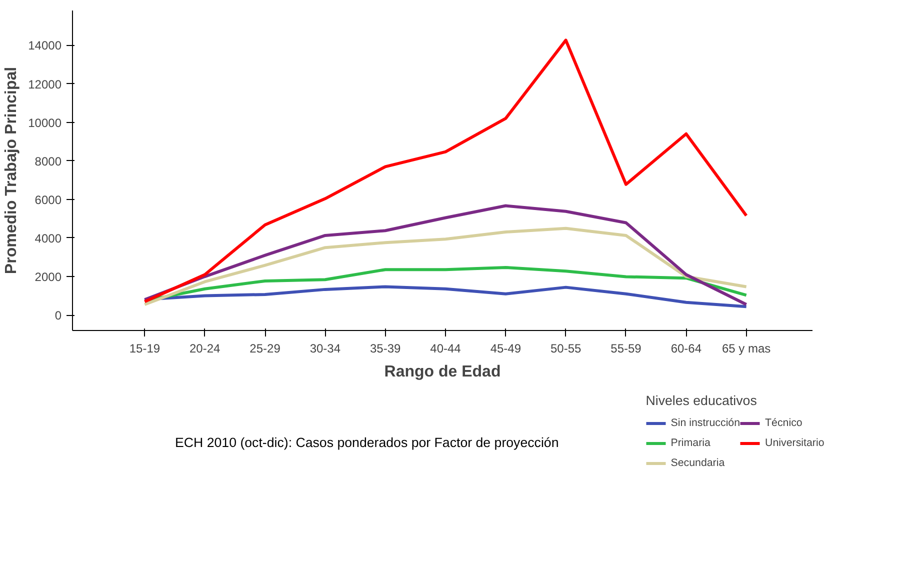 Image resolution: width=901 pixels, height=579 pixels. What do you see at coordinates (367, 443) in the screenshot?
I see `text: ECH 2010 (oct-dic): Casos ponderados por Factor de proyección` at bounding box center [367, 443].